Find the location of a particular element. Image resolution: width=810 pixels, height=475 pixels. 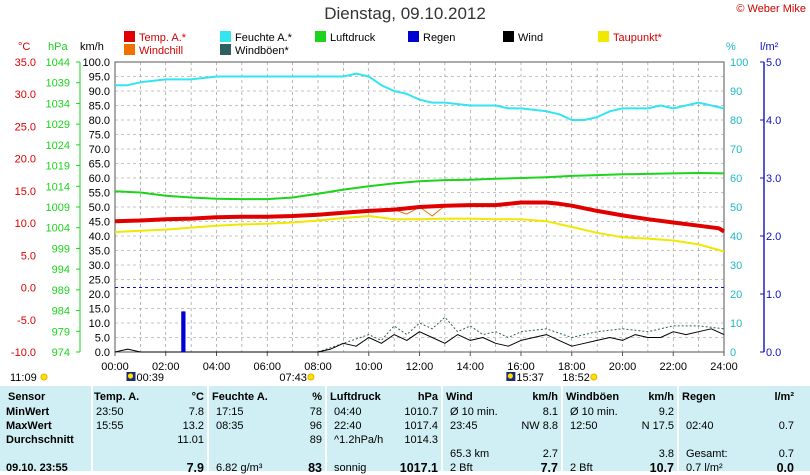

pressure-tick-label: 989 is located at coordinates (61, 291).